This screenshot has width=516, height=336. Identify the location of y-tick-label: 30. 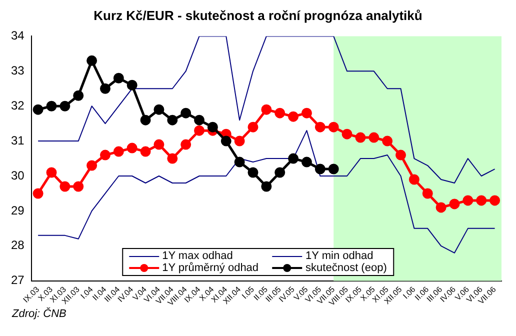
(17, 175).